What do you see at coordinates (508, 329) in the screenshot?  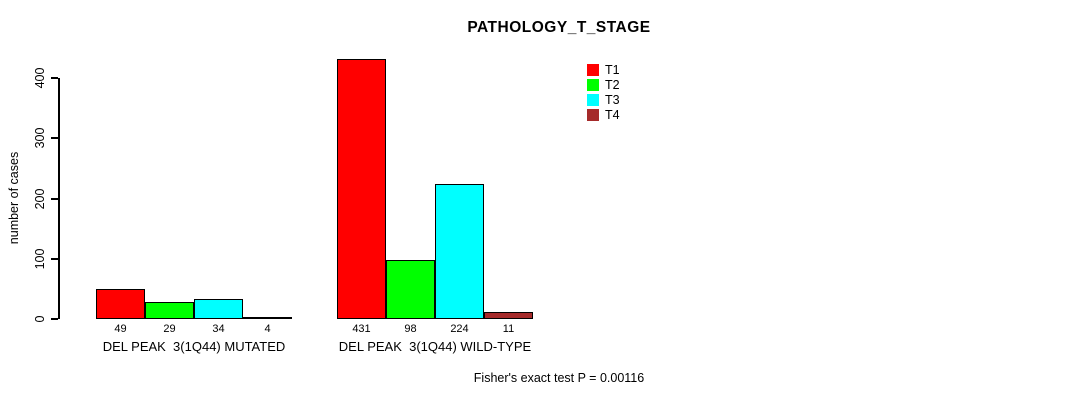 I see `bar-value-label: 11` at bounding box center [508, 329].